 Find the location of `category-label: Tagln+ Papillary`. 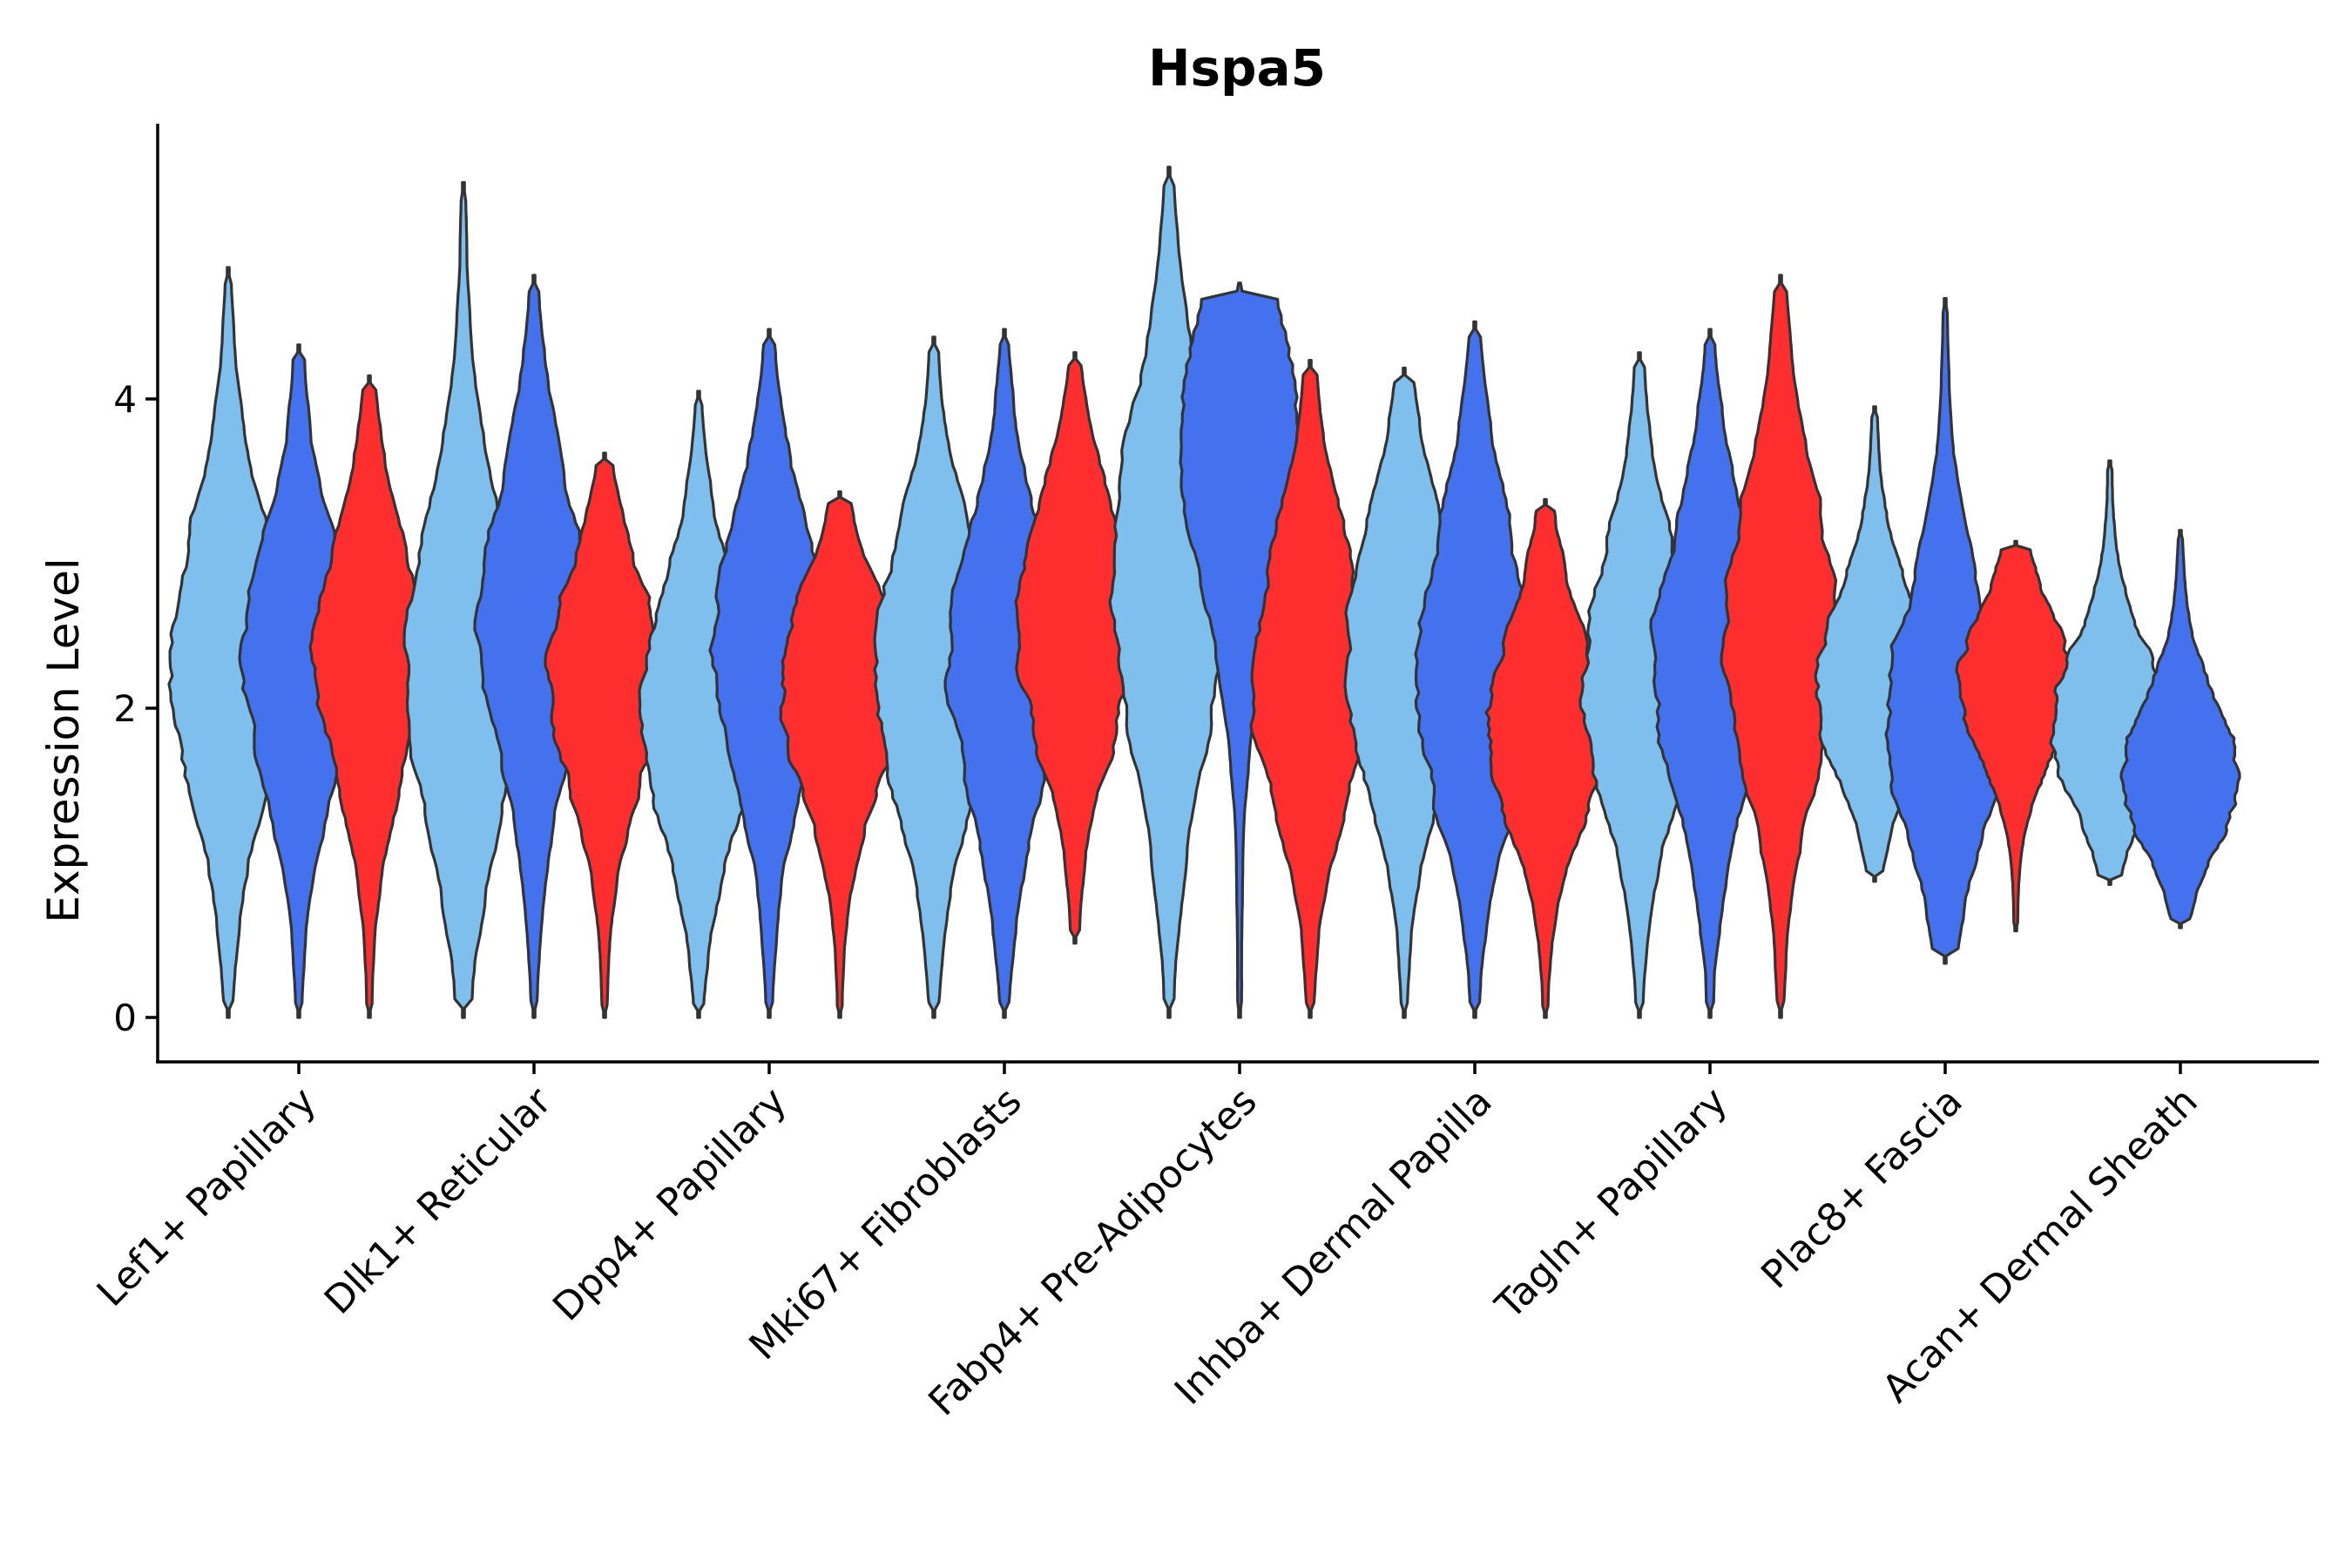

category-label: Tagln+ Papillary is located at coordinates (1611, 1203).